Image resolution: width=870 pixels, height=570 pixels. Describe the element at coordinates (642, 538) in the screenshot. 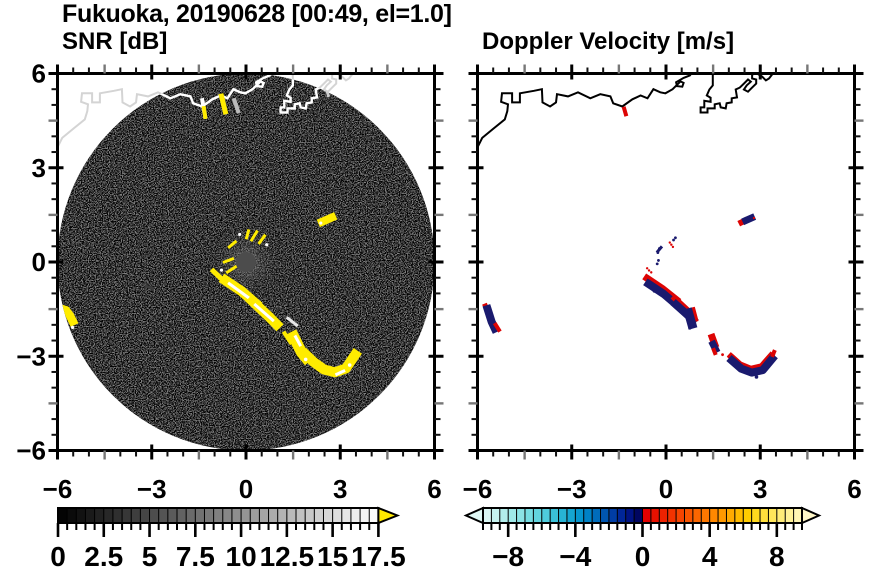

I see `velocity-colorbar: −8 −4 0 4 8` at that location.